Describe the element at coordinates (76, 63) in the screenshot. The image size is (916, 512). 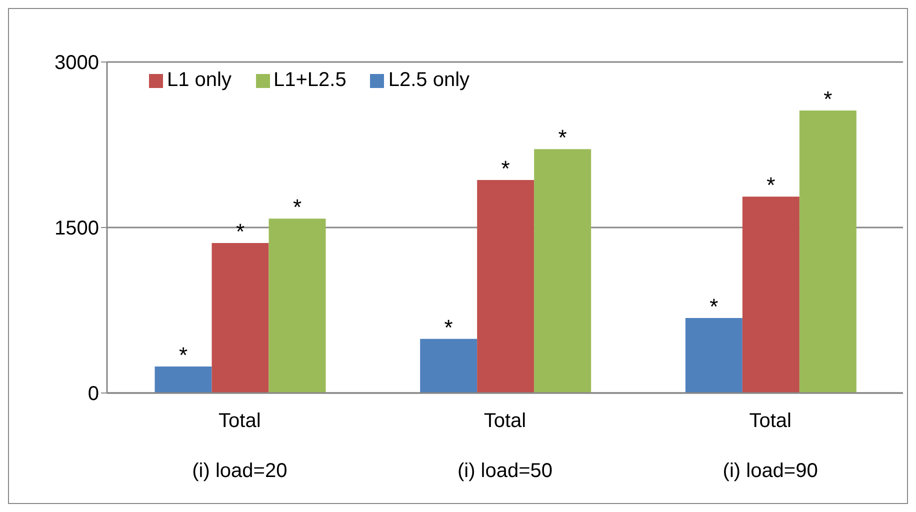
I see `y-tick-label: 3000` at that location.